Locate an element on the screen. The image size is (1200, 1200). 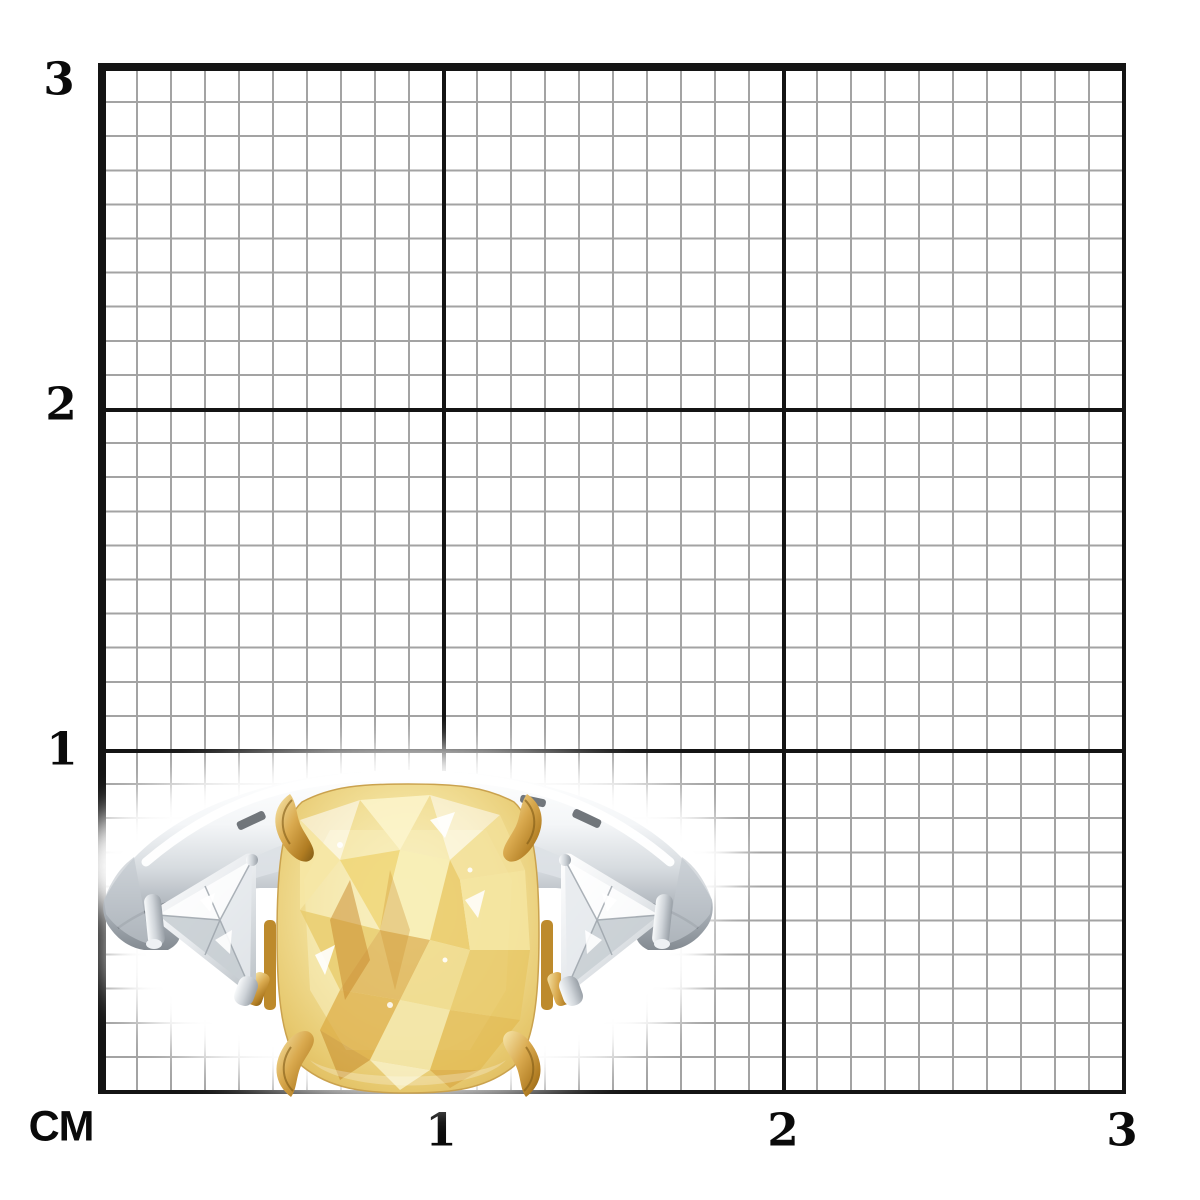
left-axis-label-1: 1 is located at coordinates (62, 749).